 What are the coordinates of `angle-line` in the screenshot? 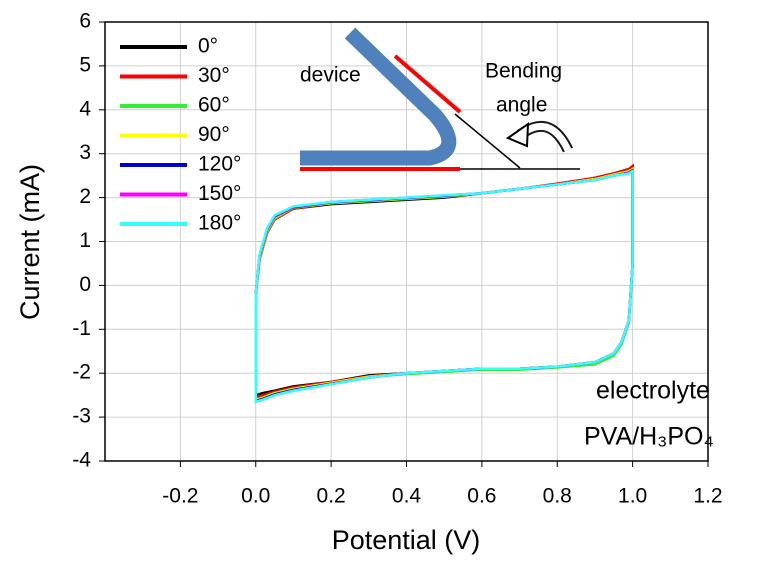 It's located at (487, 141).